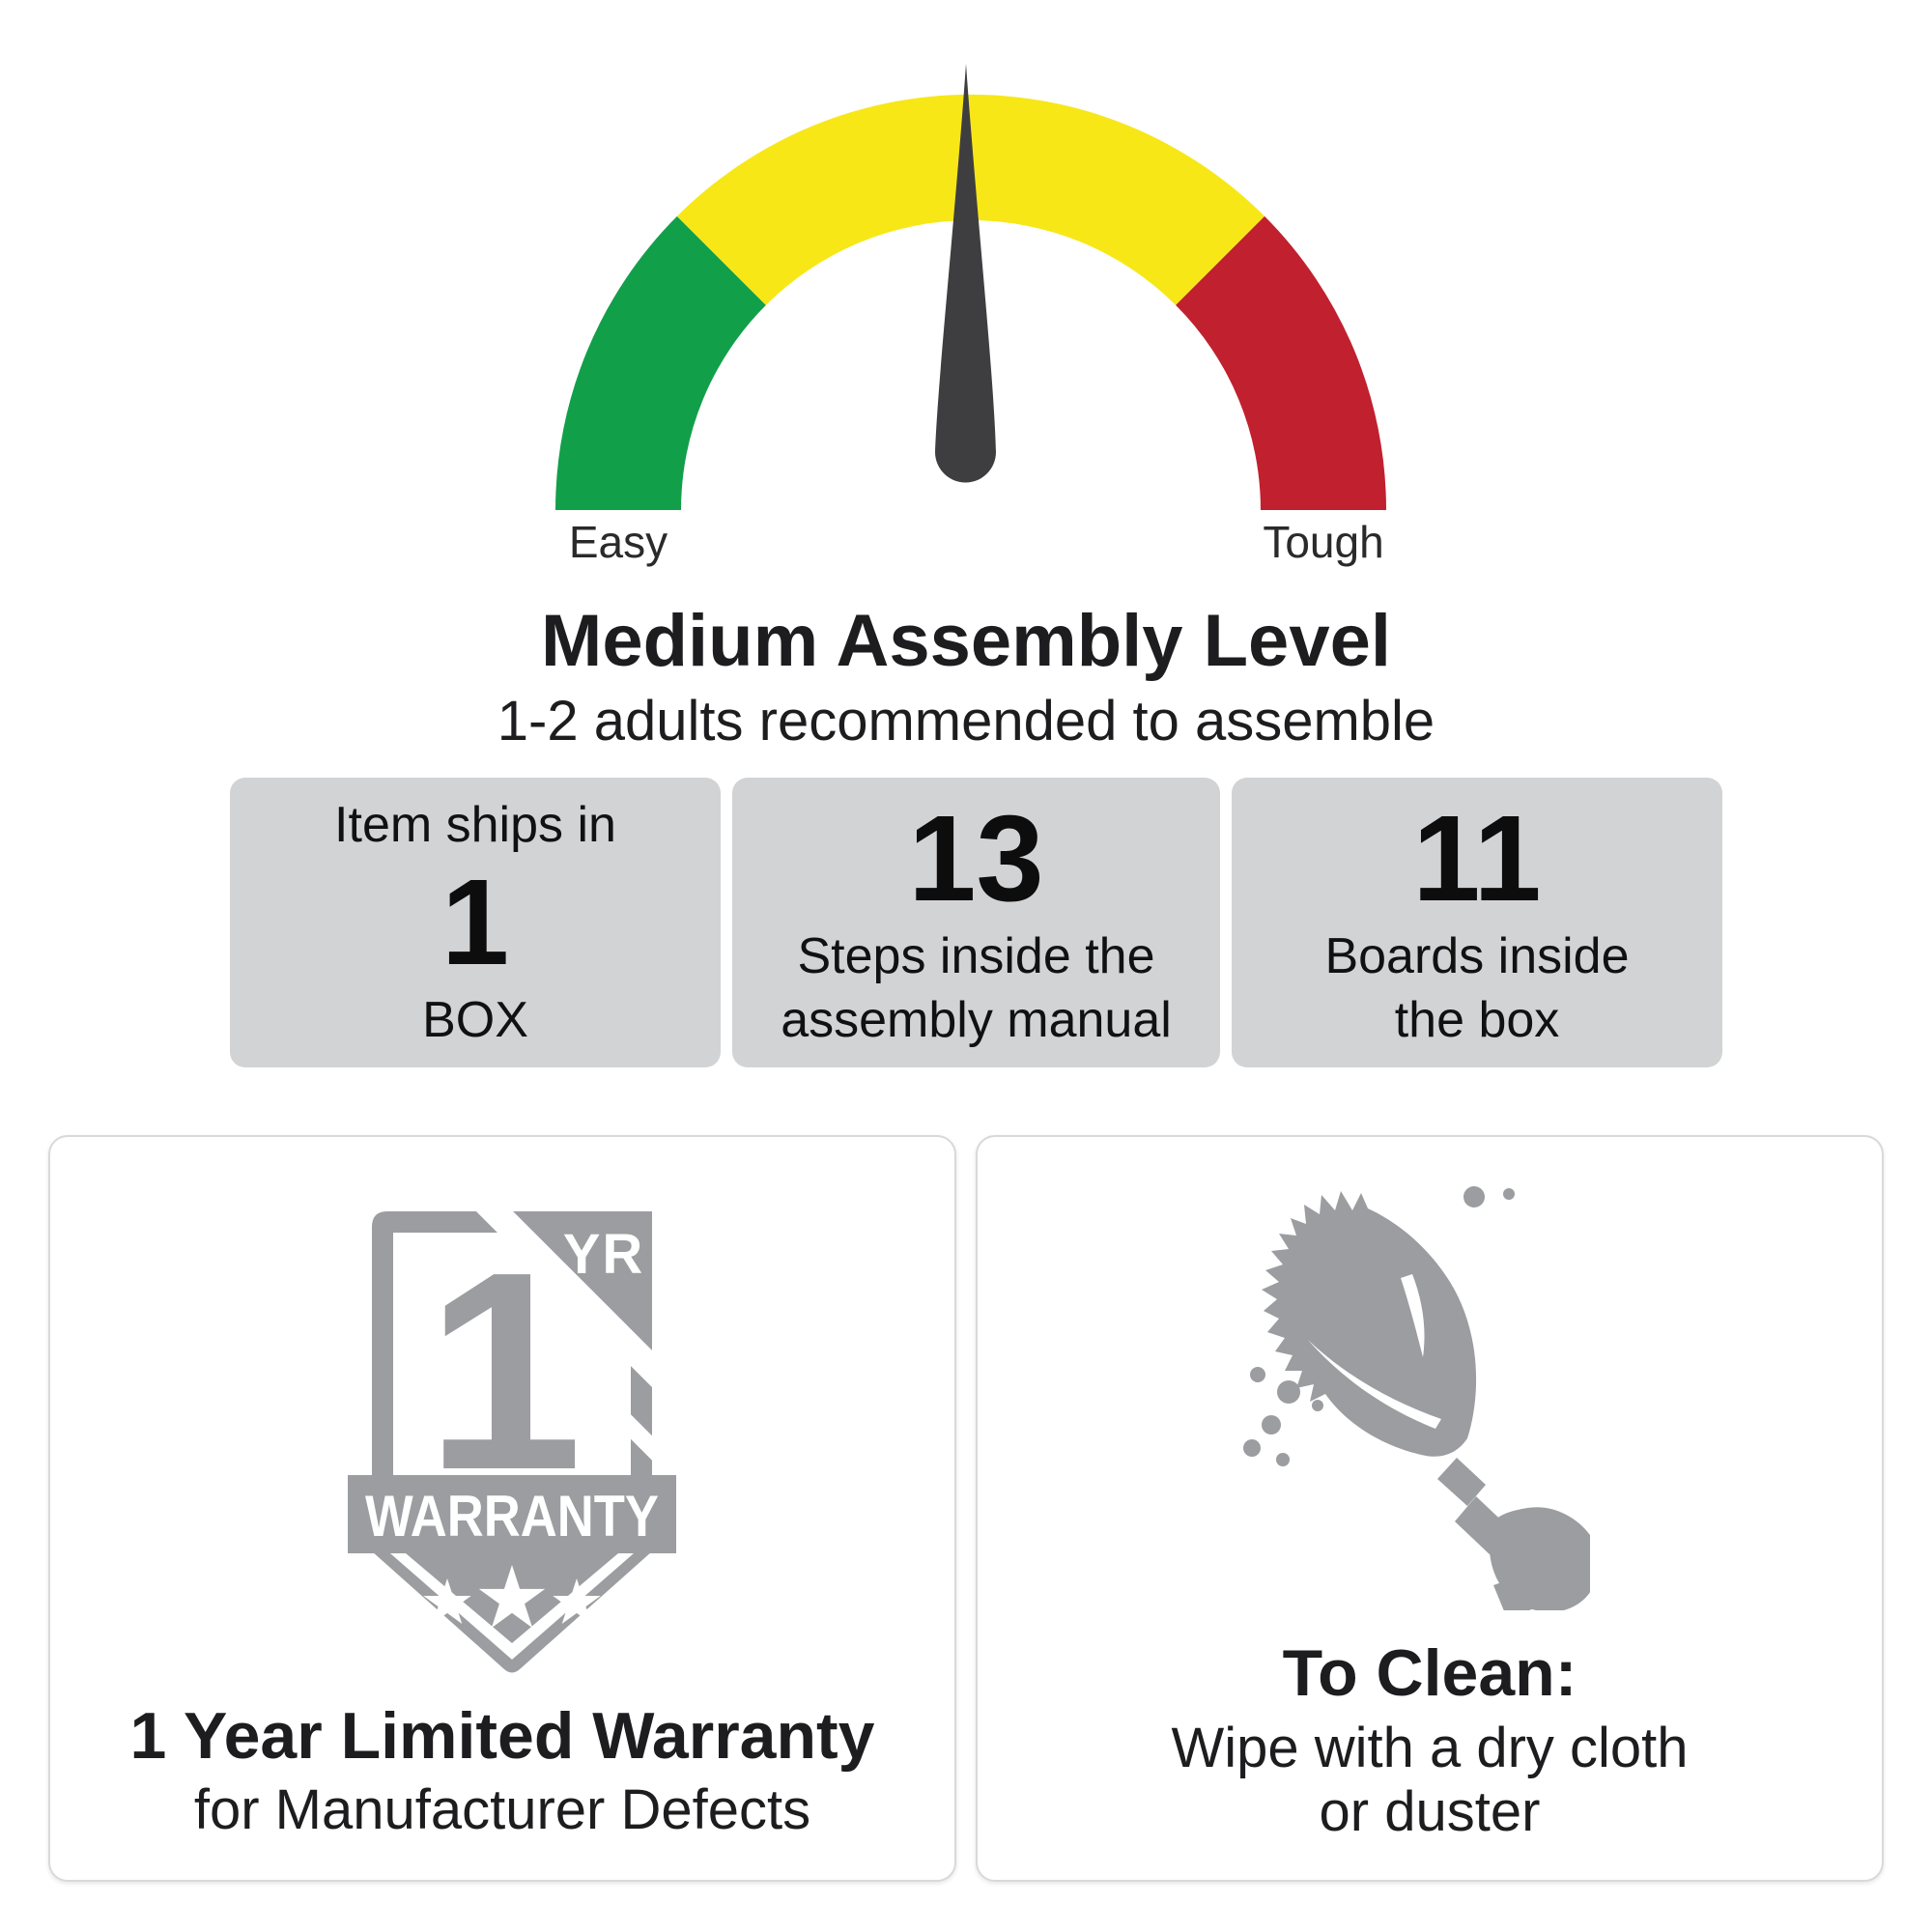 Image resolution: width=1932 pixels, height=1932 pixels. I want to click on gauge-needle-icon, so click(965, 273).